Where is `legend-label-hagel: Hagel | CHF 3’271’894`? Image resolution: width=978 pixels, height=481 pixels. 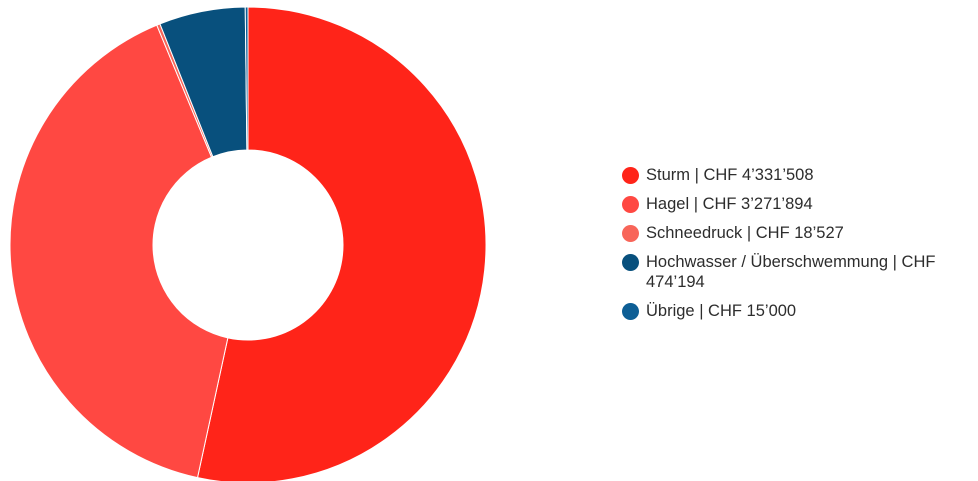 legend-label-hagel: Hagel | CHF 3’271’894 is located at coordinates (729, 204).